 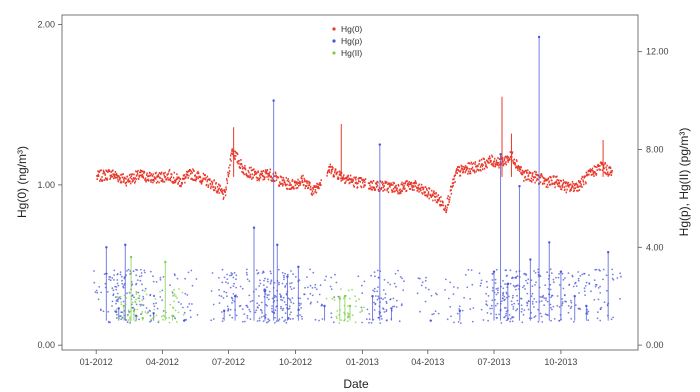 I want to click on x-tick-label: 10-2013, so click(x=560, y=362).